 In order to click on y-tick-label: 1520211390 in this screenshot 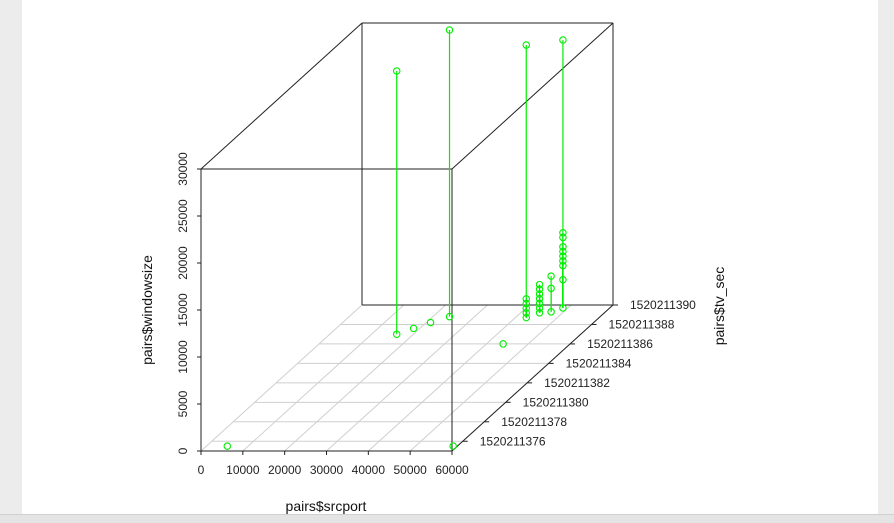, I will do `click(663, 305)`.